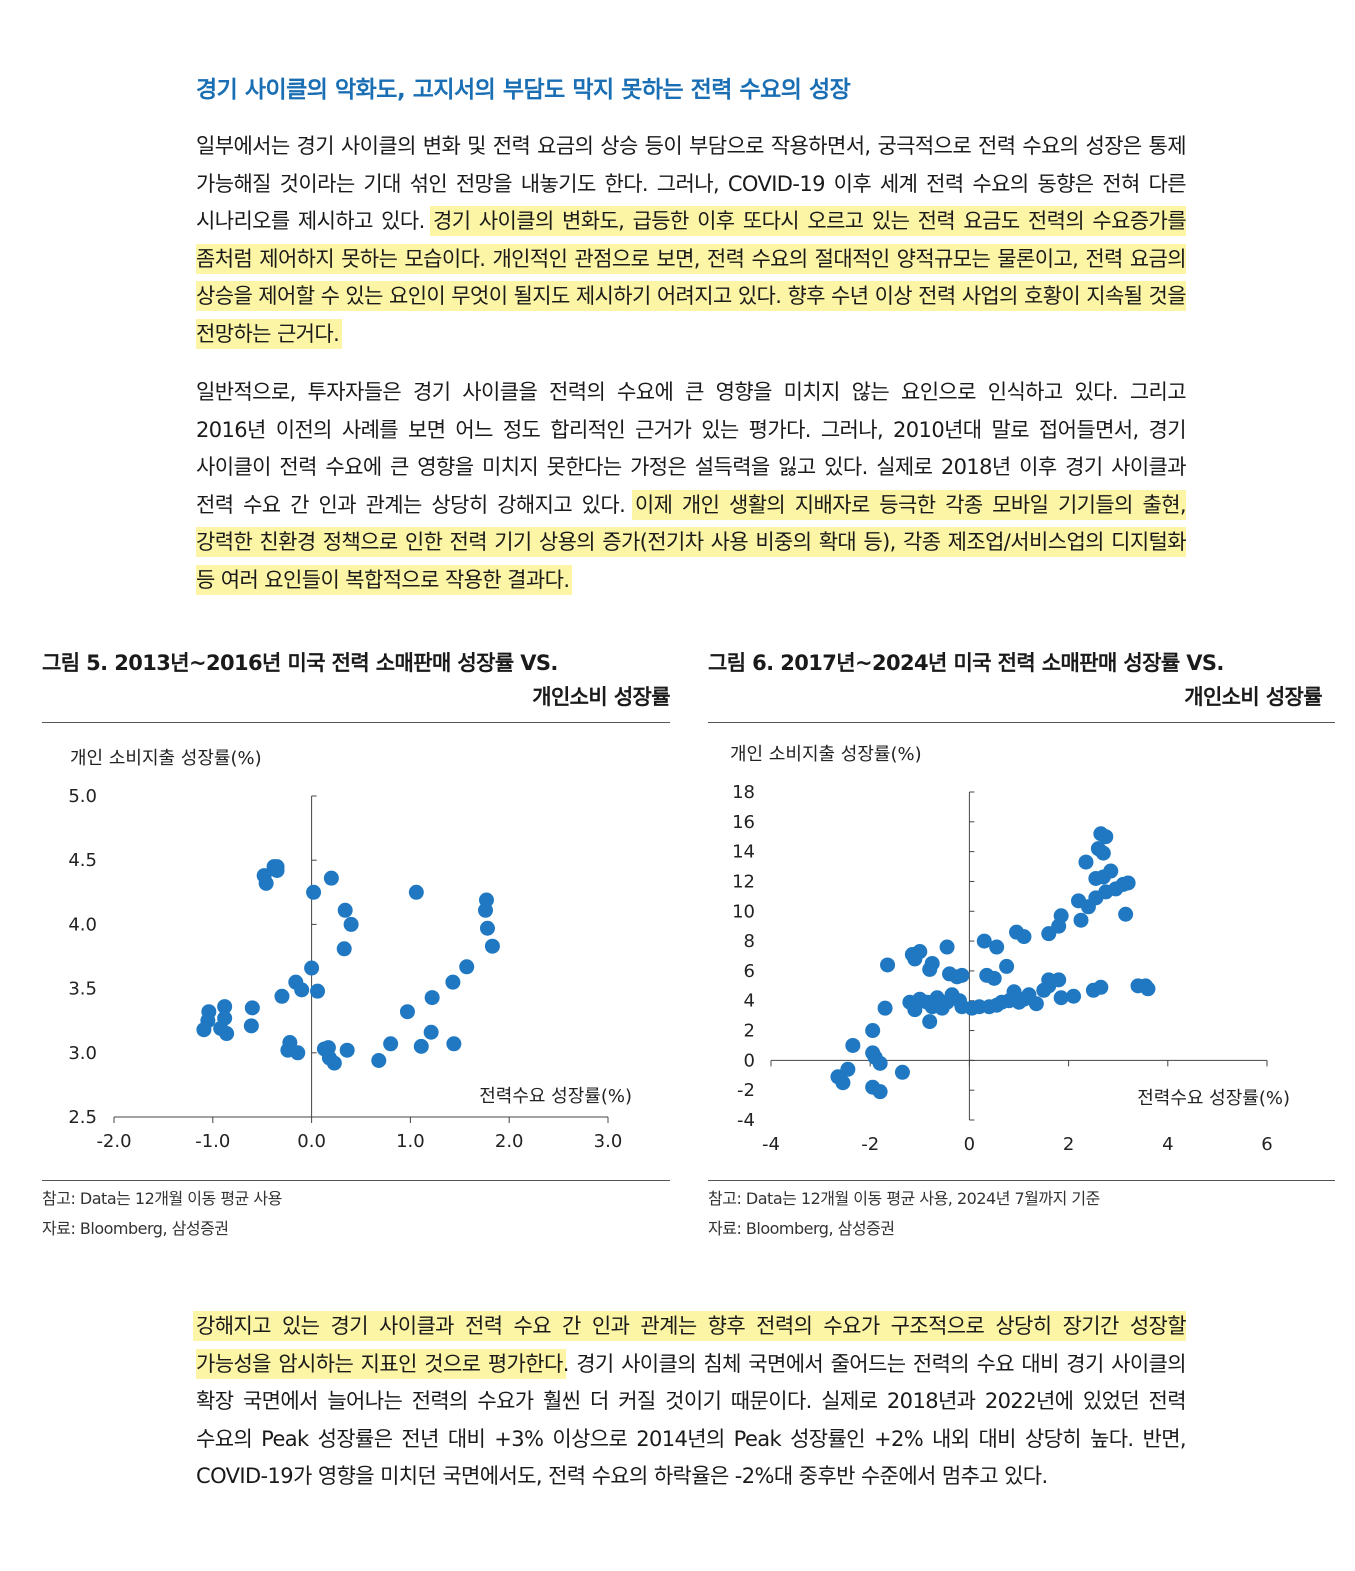  Describe the element at coordinates (966, 663) in the screenshot. I see `fig6-title-line1: 그림 6. 2017년~2024년 미국 전력 소매판매 성장률 VS.` at that location.